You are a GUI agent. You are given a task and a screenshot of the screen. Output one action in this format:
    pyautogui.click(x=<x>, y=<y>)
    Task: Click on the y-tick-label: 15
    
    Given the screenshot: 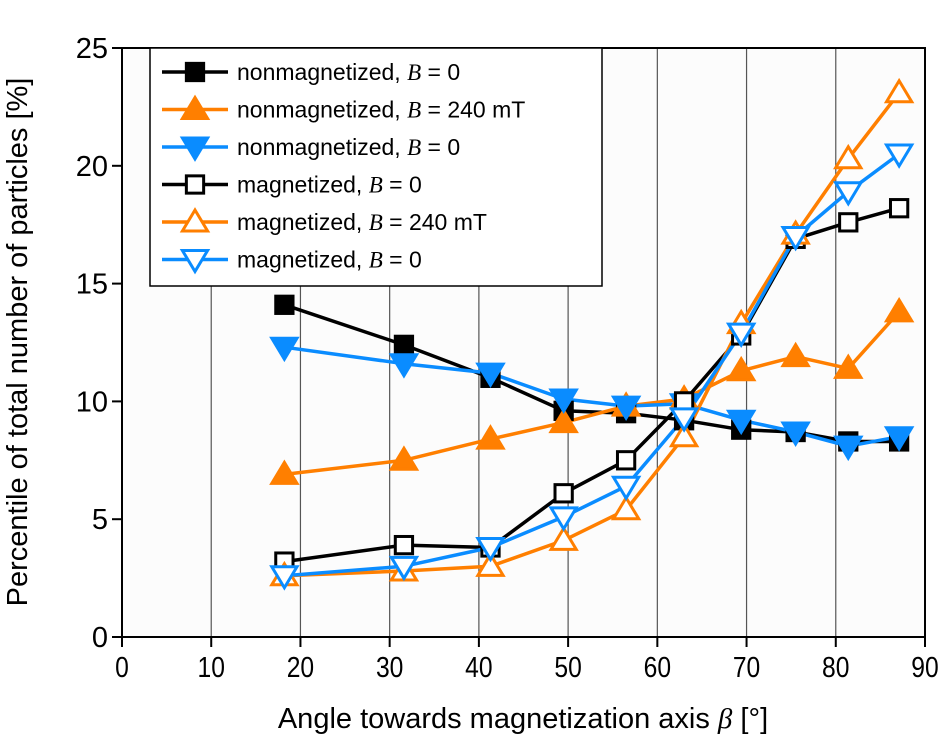 What is the action you would take?
    pyautogui.click(x=92, y=285)
    